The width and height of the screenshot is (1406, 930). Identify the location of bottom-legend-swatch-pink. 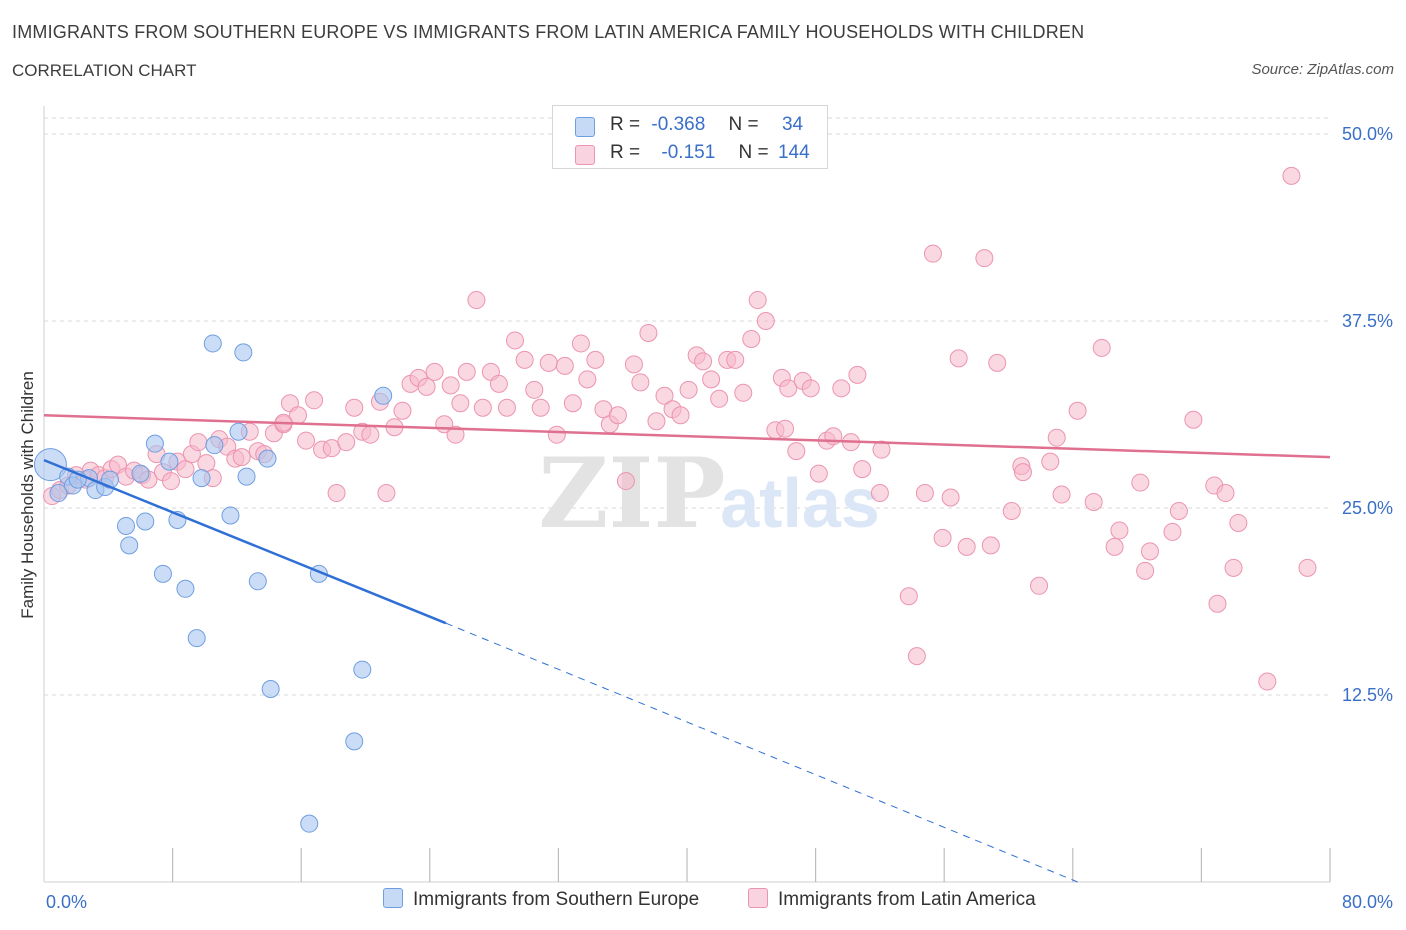
(758, 898).